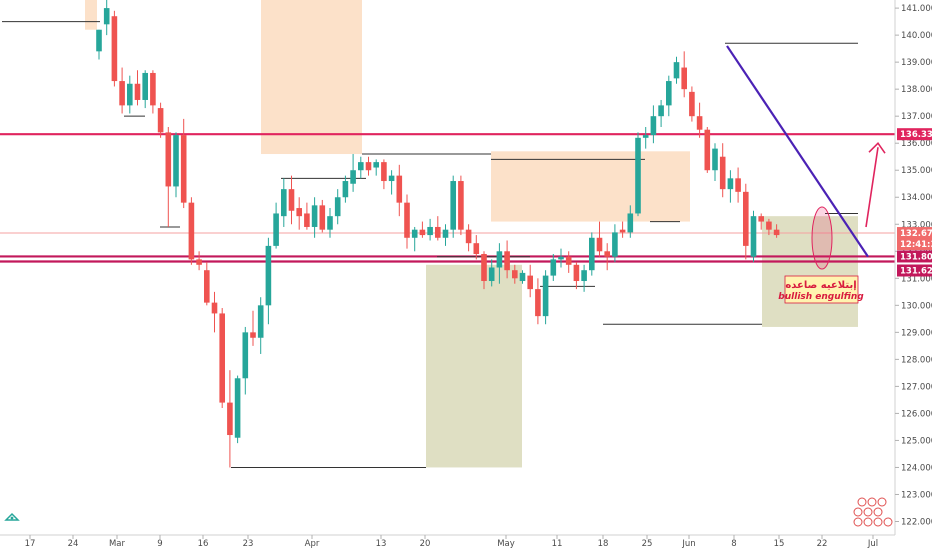 The width and height of the screenshot is (932, 550). What do you see at coordinates (916, 198) in the screenshot?
I see `y-tick-label: 134.000` at bounding box center [916, 198].